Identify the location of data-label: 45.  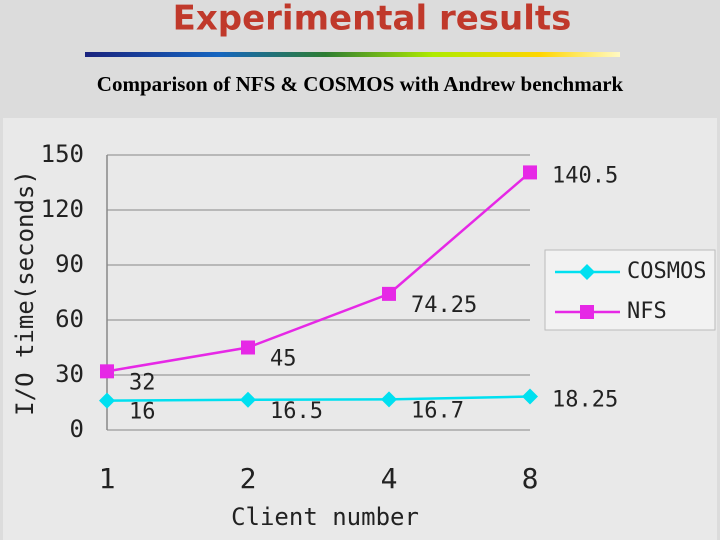
(283, 359).